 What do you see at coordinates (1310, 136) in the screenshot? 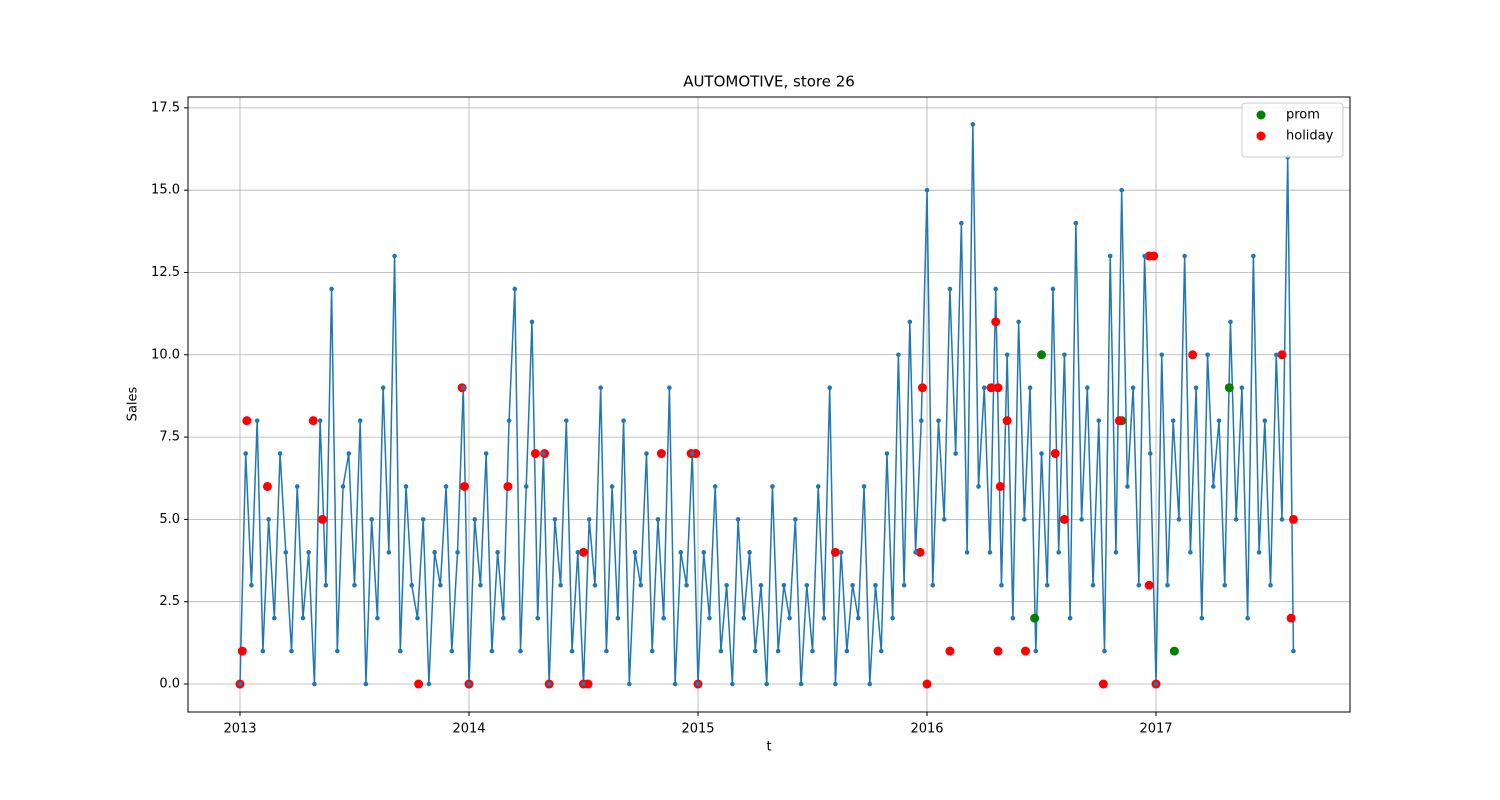
I see `legend-label: holiday` at bounding box center [1310, 136].